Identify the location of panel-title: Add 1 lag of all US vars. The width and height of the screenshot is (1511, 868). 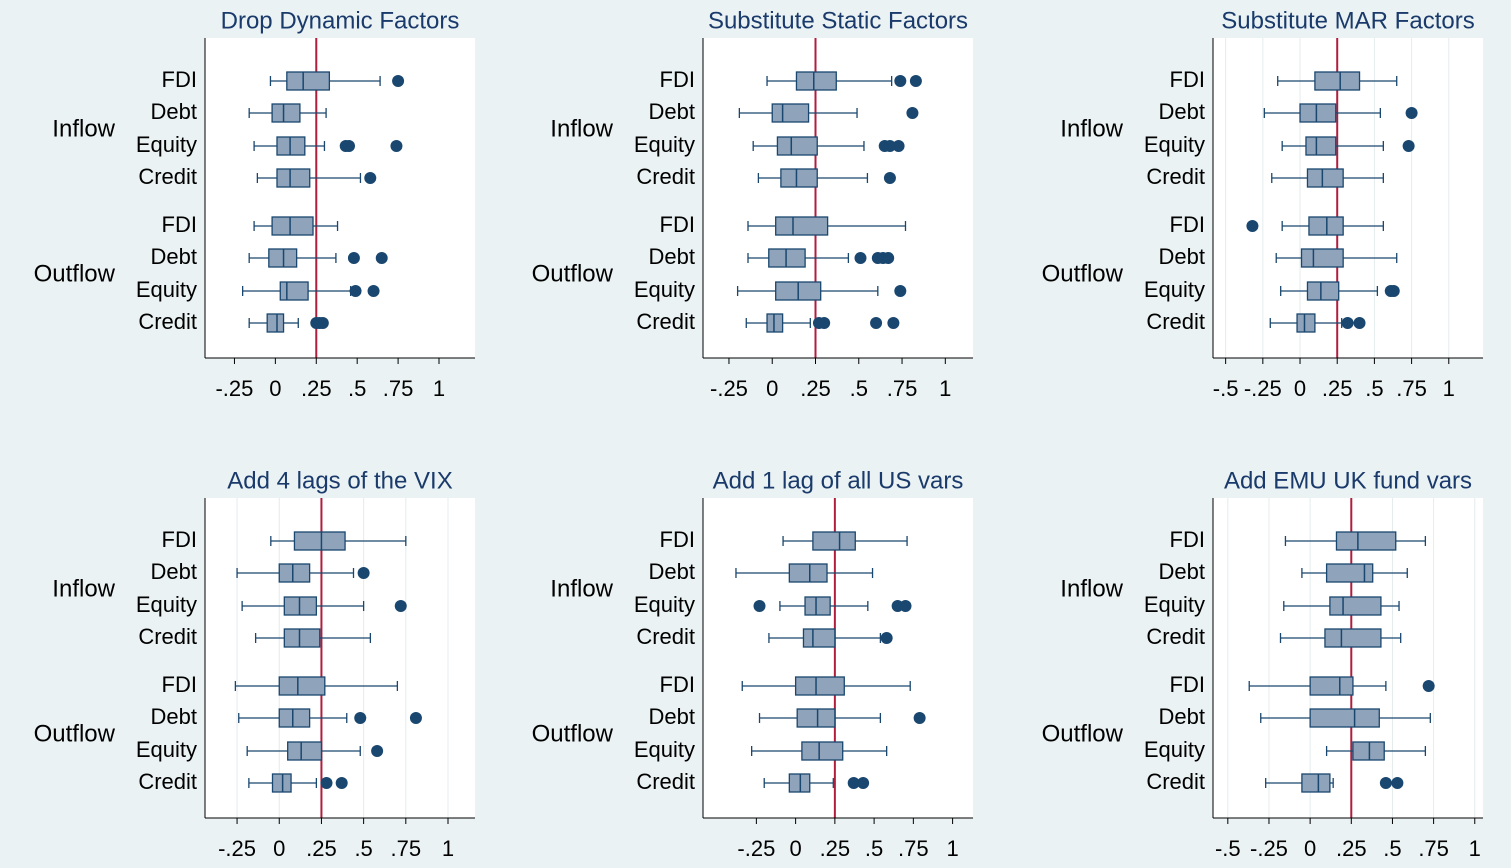
(838, 480).